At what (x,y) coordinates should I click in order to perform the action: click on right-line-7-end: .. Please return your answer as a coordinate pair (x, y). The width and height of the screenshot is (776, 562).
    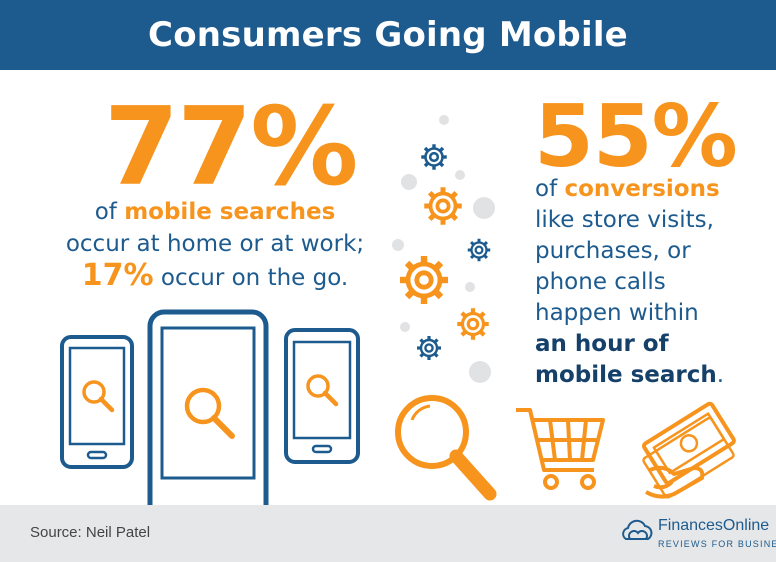
    Looking at the image, I should click on (720, 375).